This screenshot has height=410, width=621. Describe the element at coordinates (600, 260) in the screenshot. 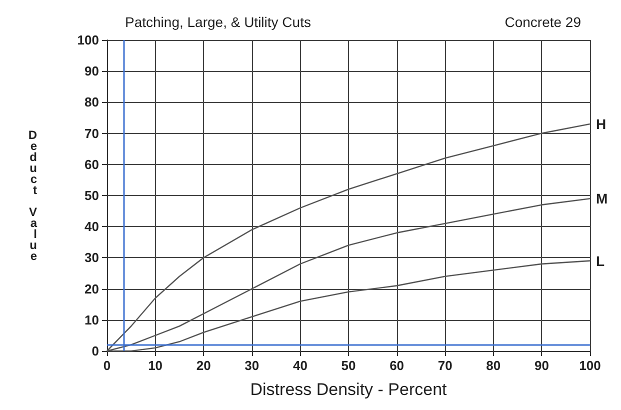

I see `series-label: L` at that location.